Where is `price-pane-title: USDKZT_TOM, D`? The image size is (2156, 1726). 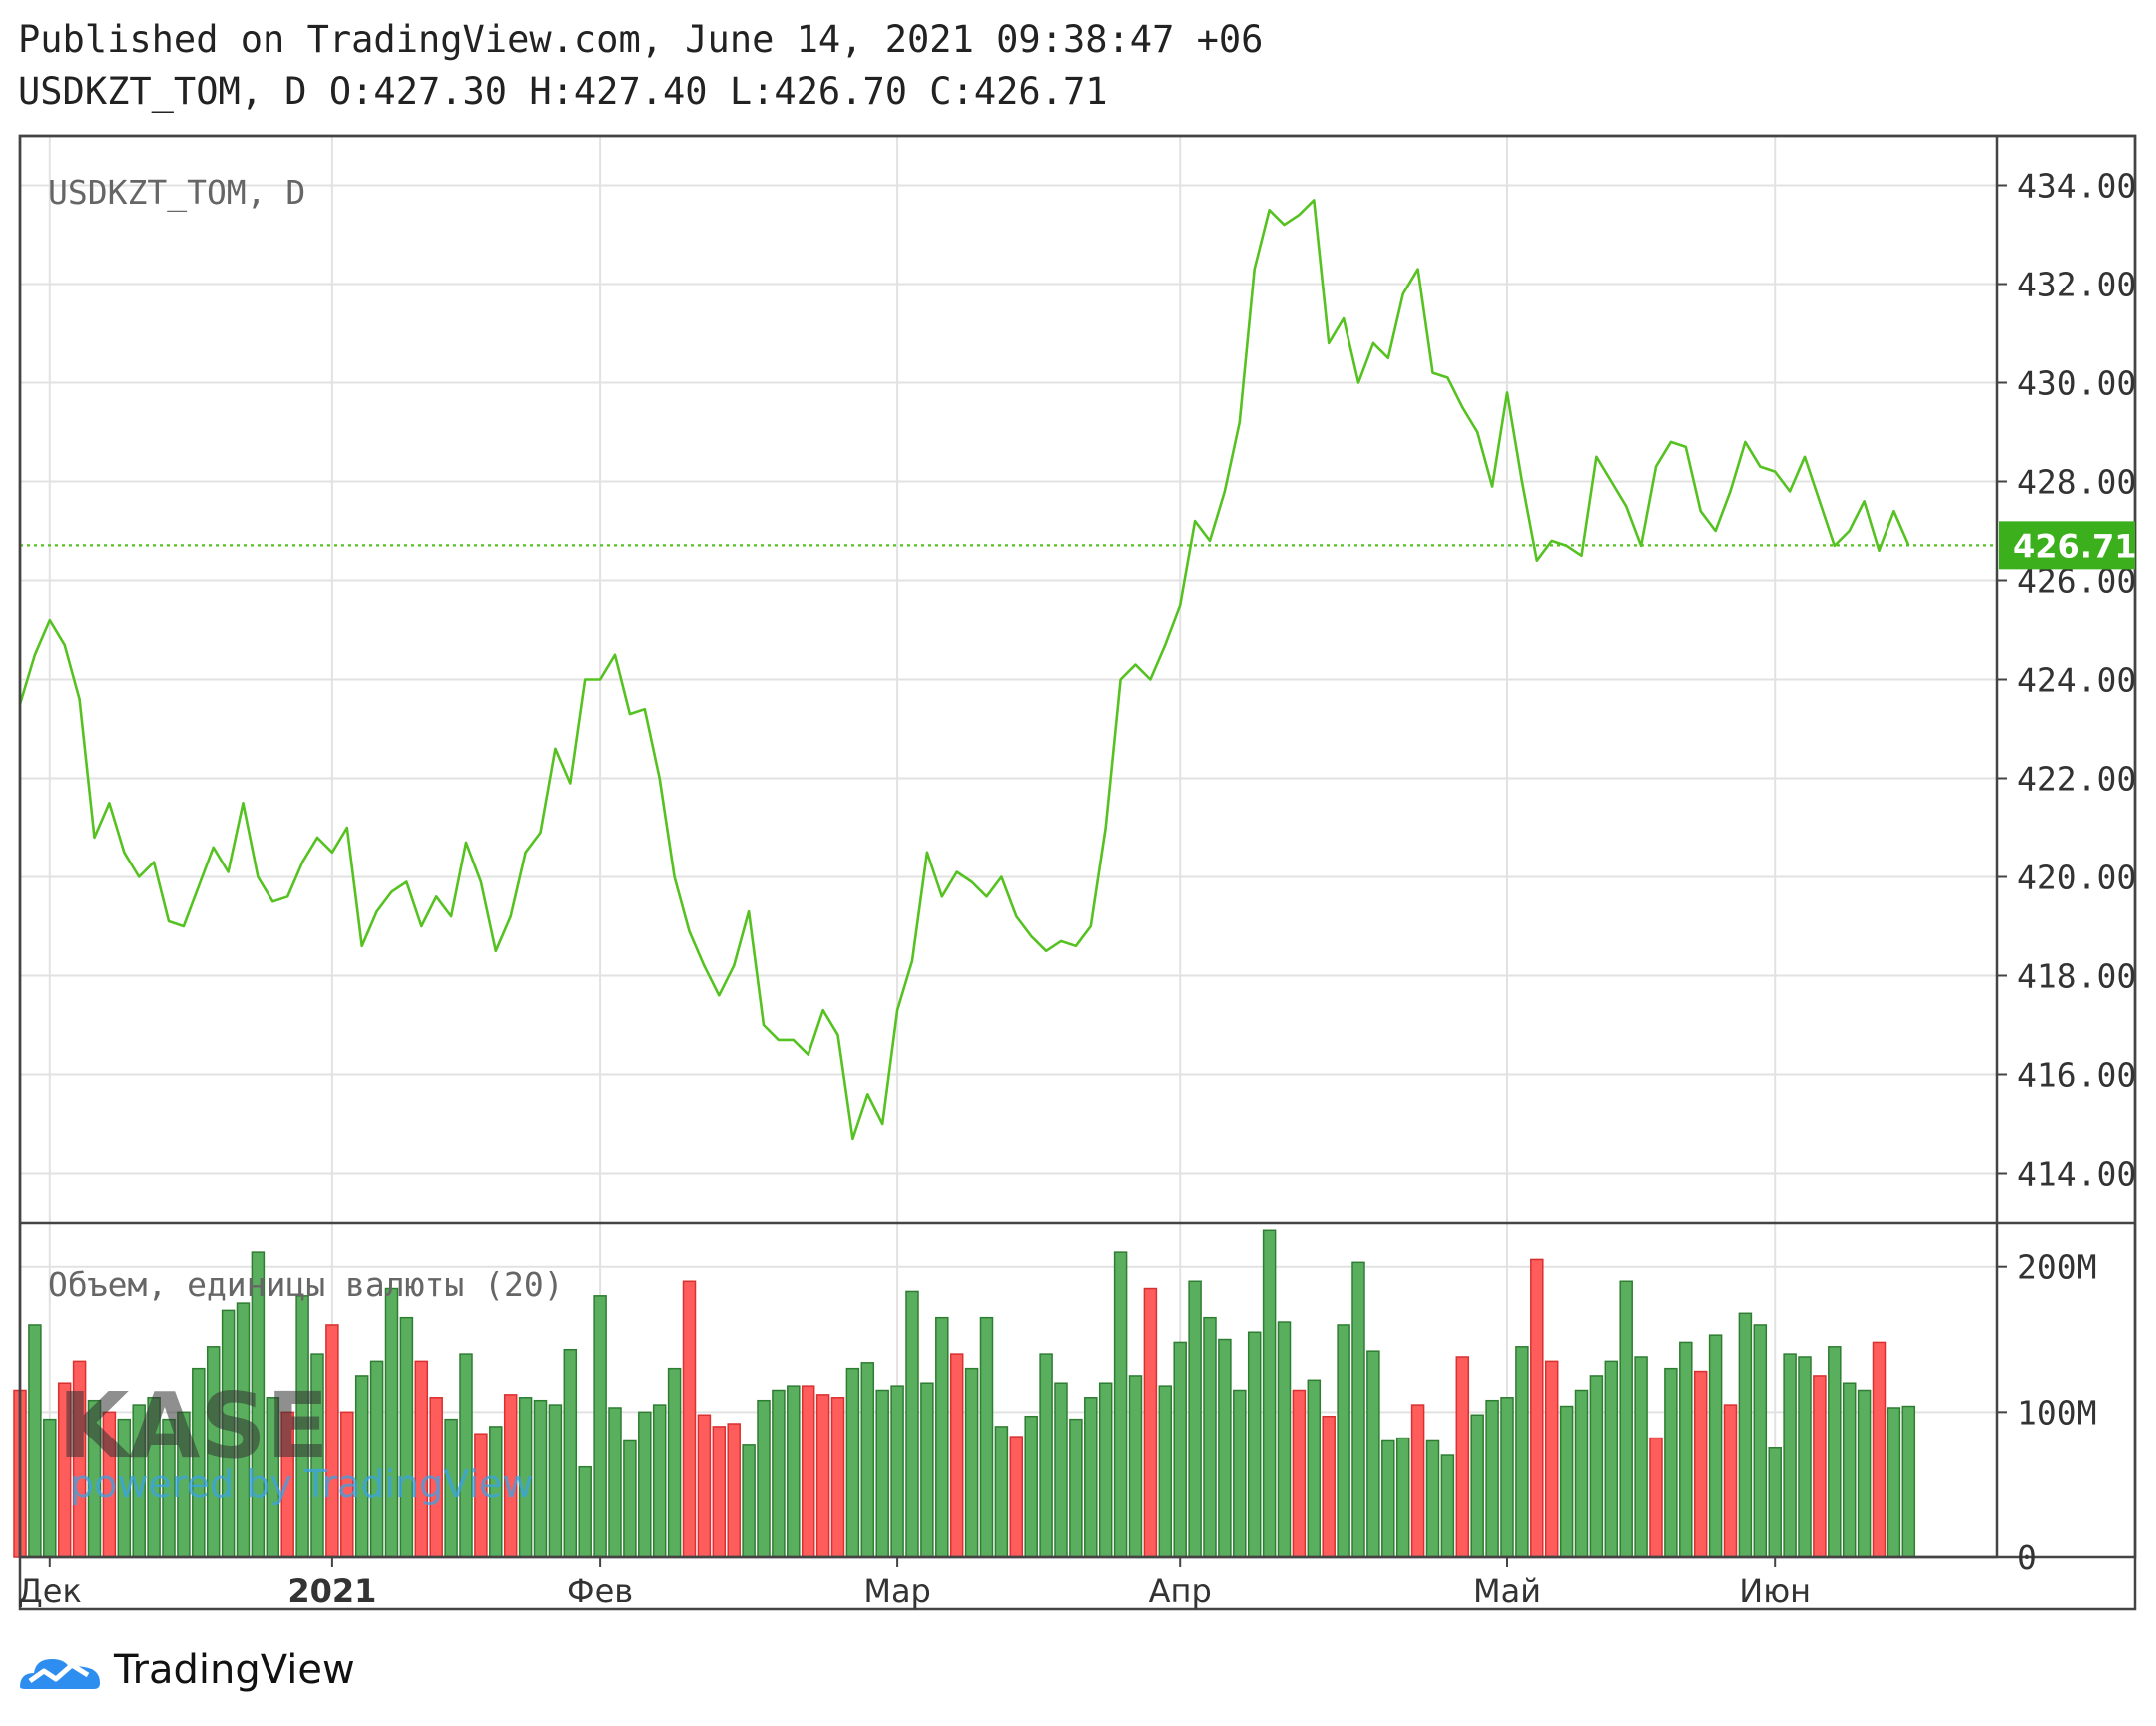
price-pane-title: USDKZT_TOM, D is located at coordinates (176, 193).